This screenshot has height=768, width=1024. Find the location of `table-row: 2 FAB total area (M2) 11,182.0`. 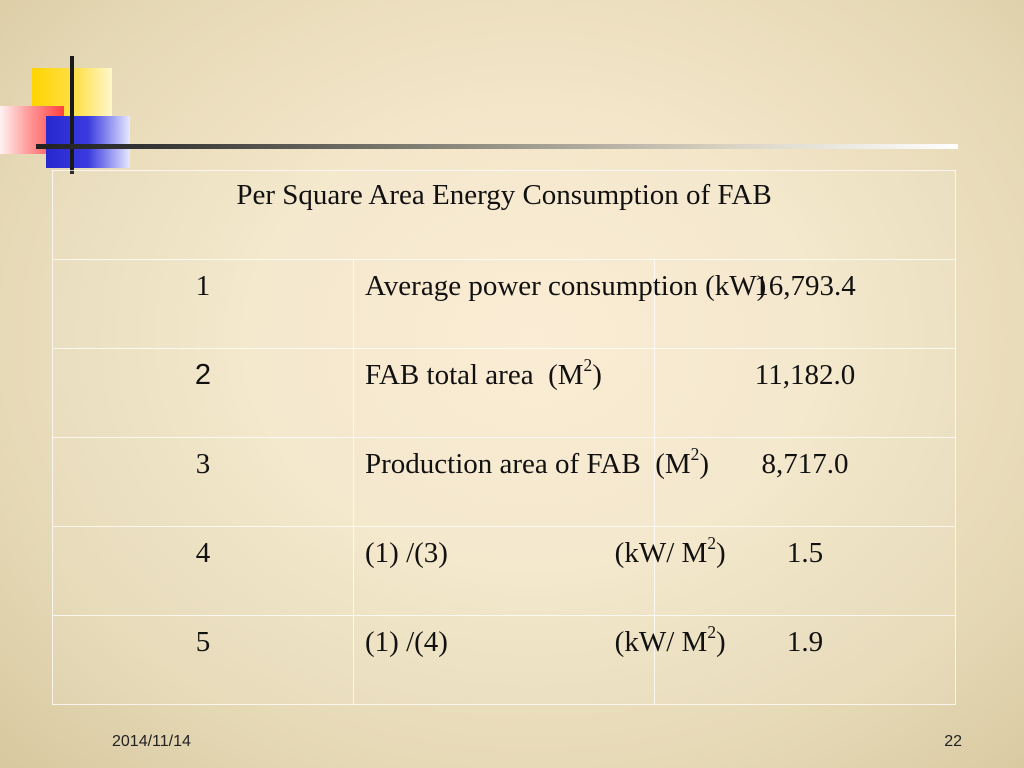

table-row: 2 FAB total area (M2) 11,182.0 is located at coordinates (504, 393).